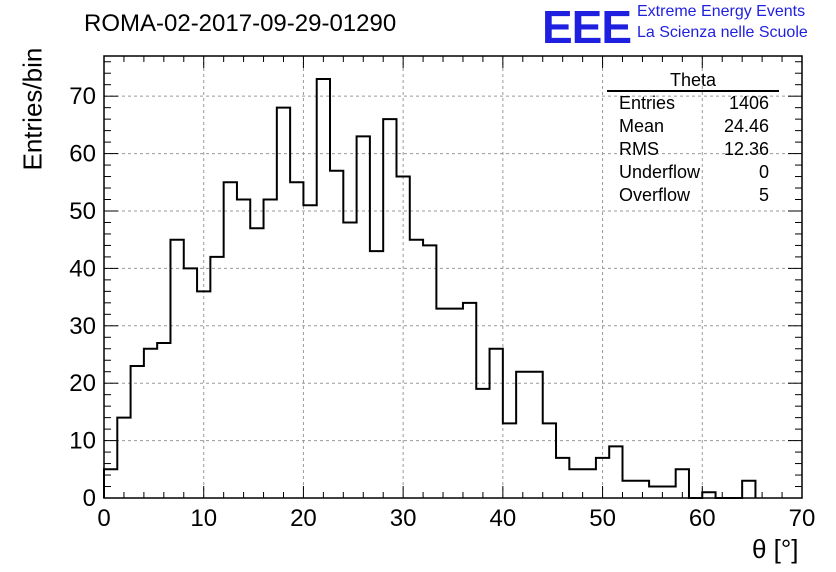 This screenshot has width=836, height=572. Describe the element at coordinates (647, 103) in the screenshot. I see `stats-label: Entries` at that location.